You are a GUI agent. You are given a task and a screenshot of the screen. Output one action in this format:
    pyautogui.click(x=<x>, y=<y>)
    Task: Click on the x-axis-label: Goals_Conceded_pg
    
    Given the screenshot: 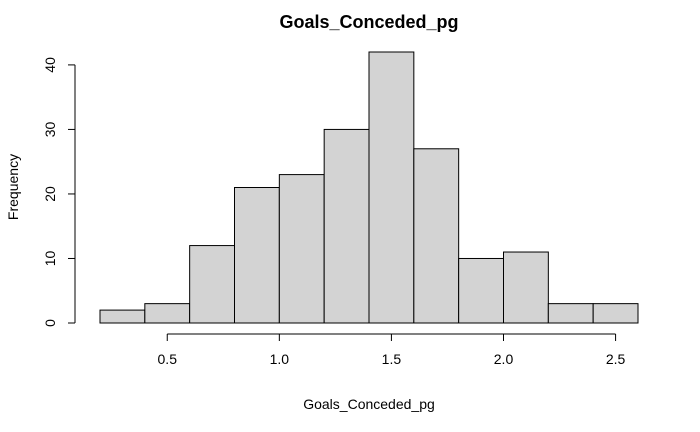 What is the action you would take?
    pyautogui.click(x=369, y=404)
    